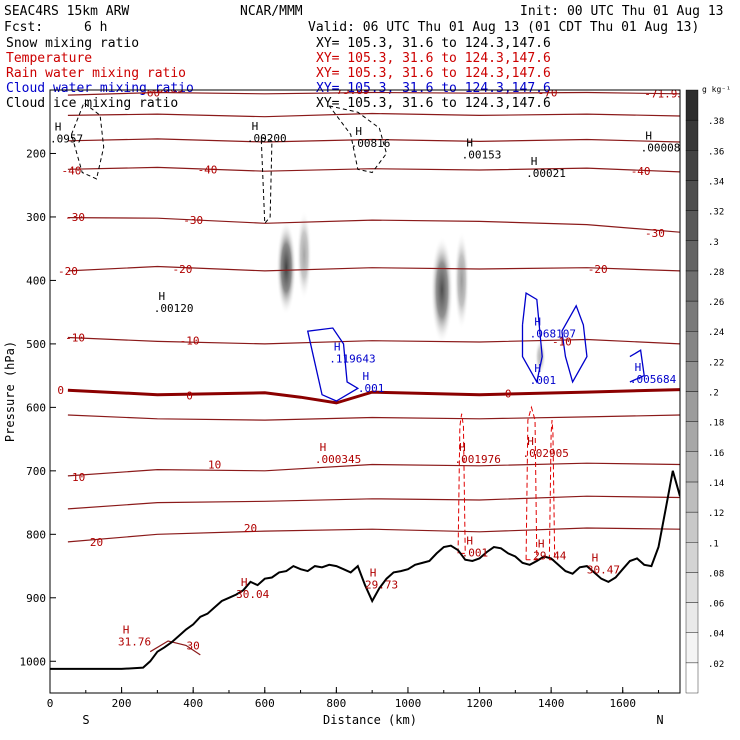 The width and height of the screenshot is (740, 740). I want to click on snow-max-label: .00153, so click(482, 155).